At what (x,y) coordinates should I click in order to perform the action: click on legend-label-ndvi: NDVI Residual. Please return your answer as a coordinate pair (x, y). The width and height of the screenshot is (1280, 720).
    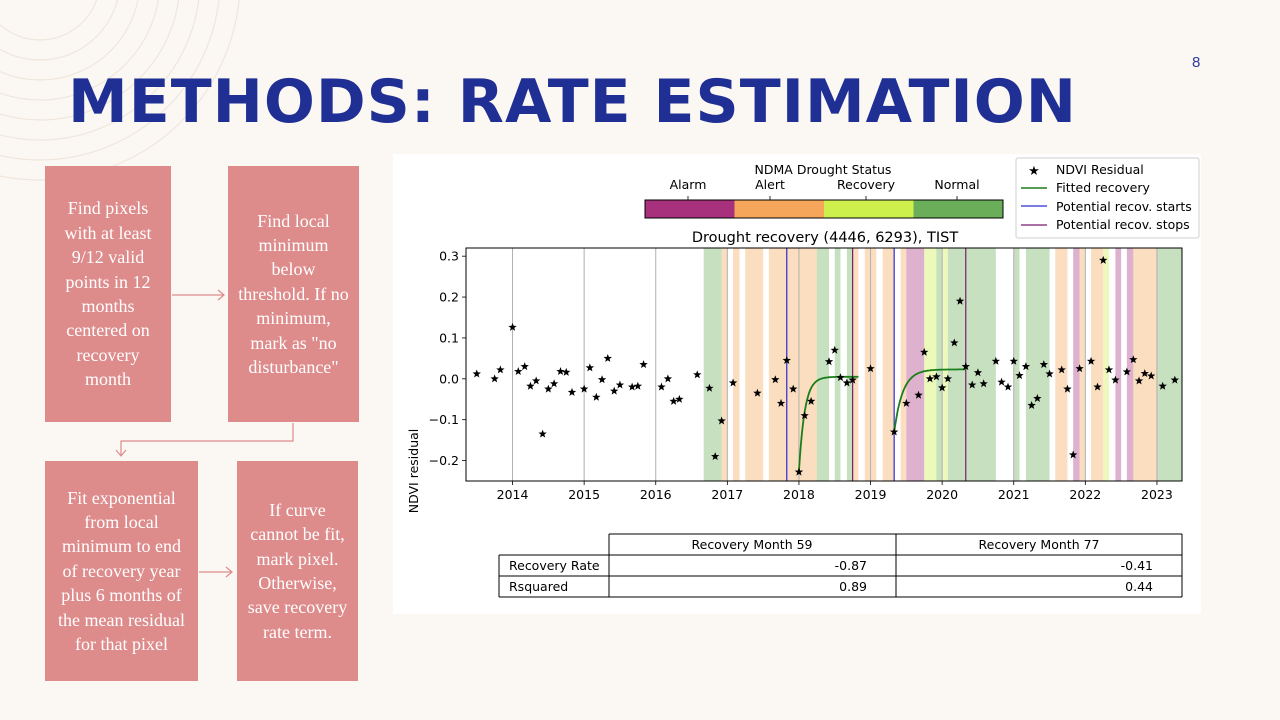
    Looking at the image, I should click on (1100, 169).